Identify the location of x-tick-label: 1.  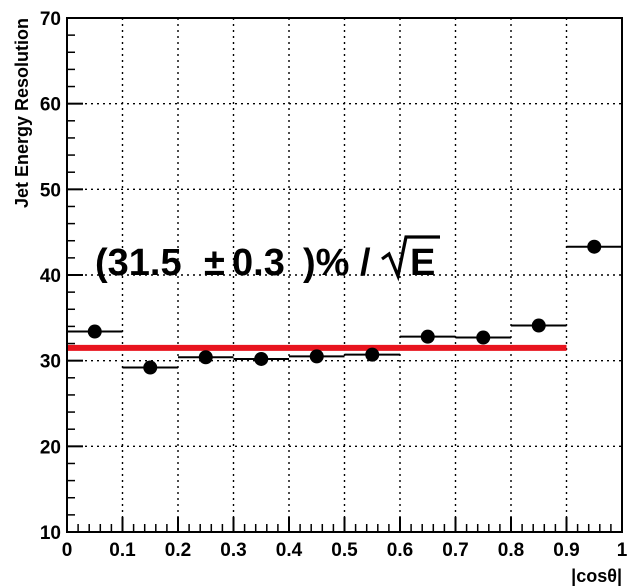
(622, 550).